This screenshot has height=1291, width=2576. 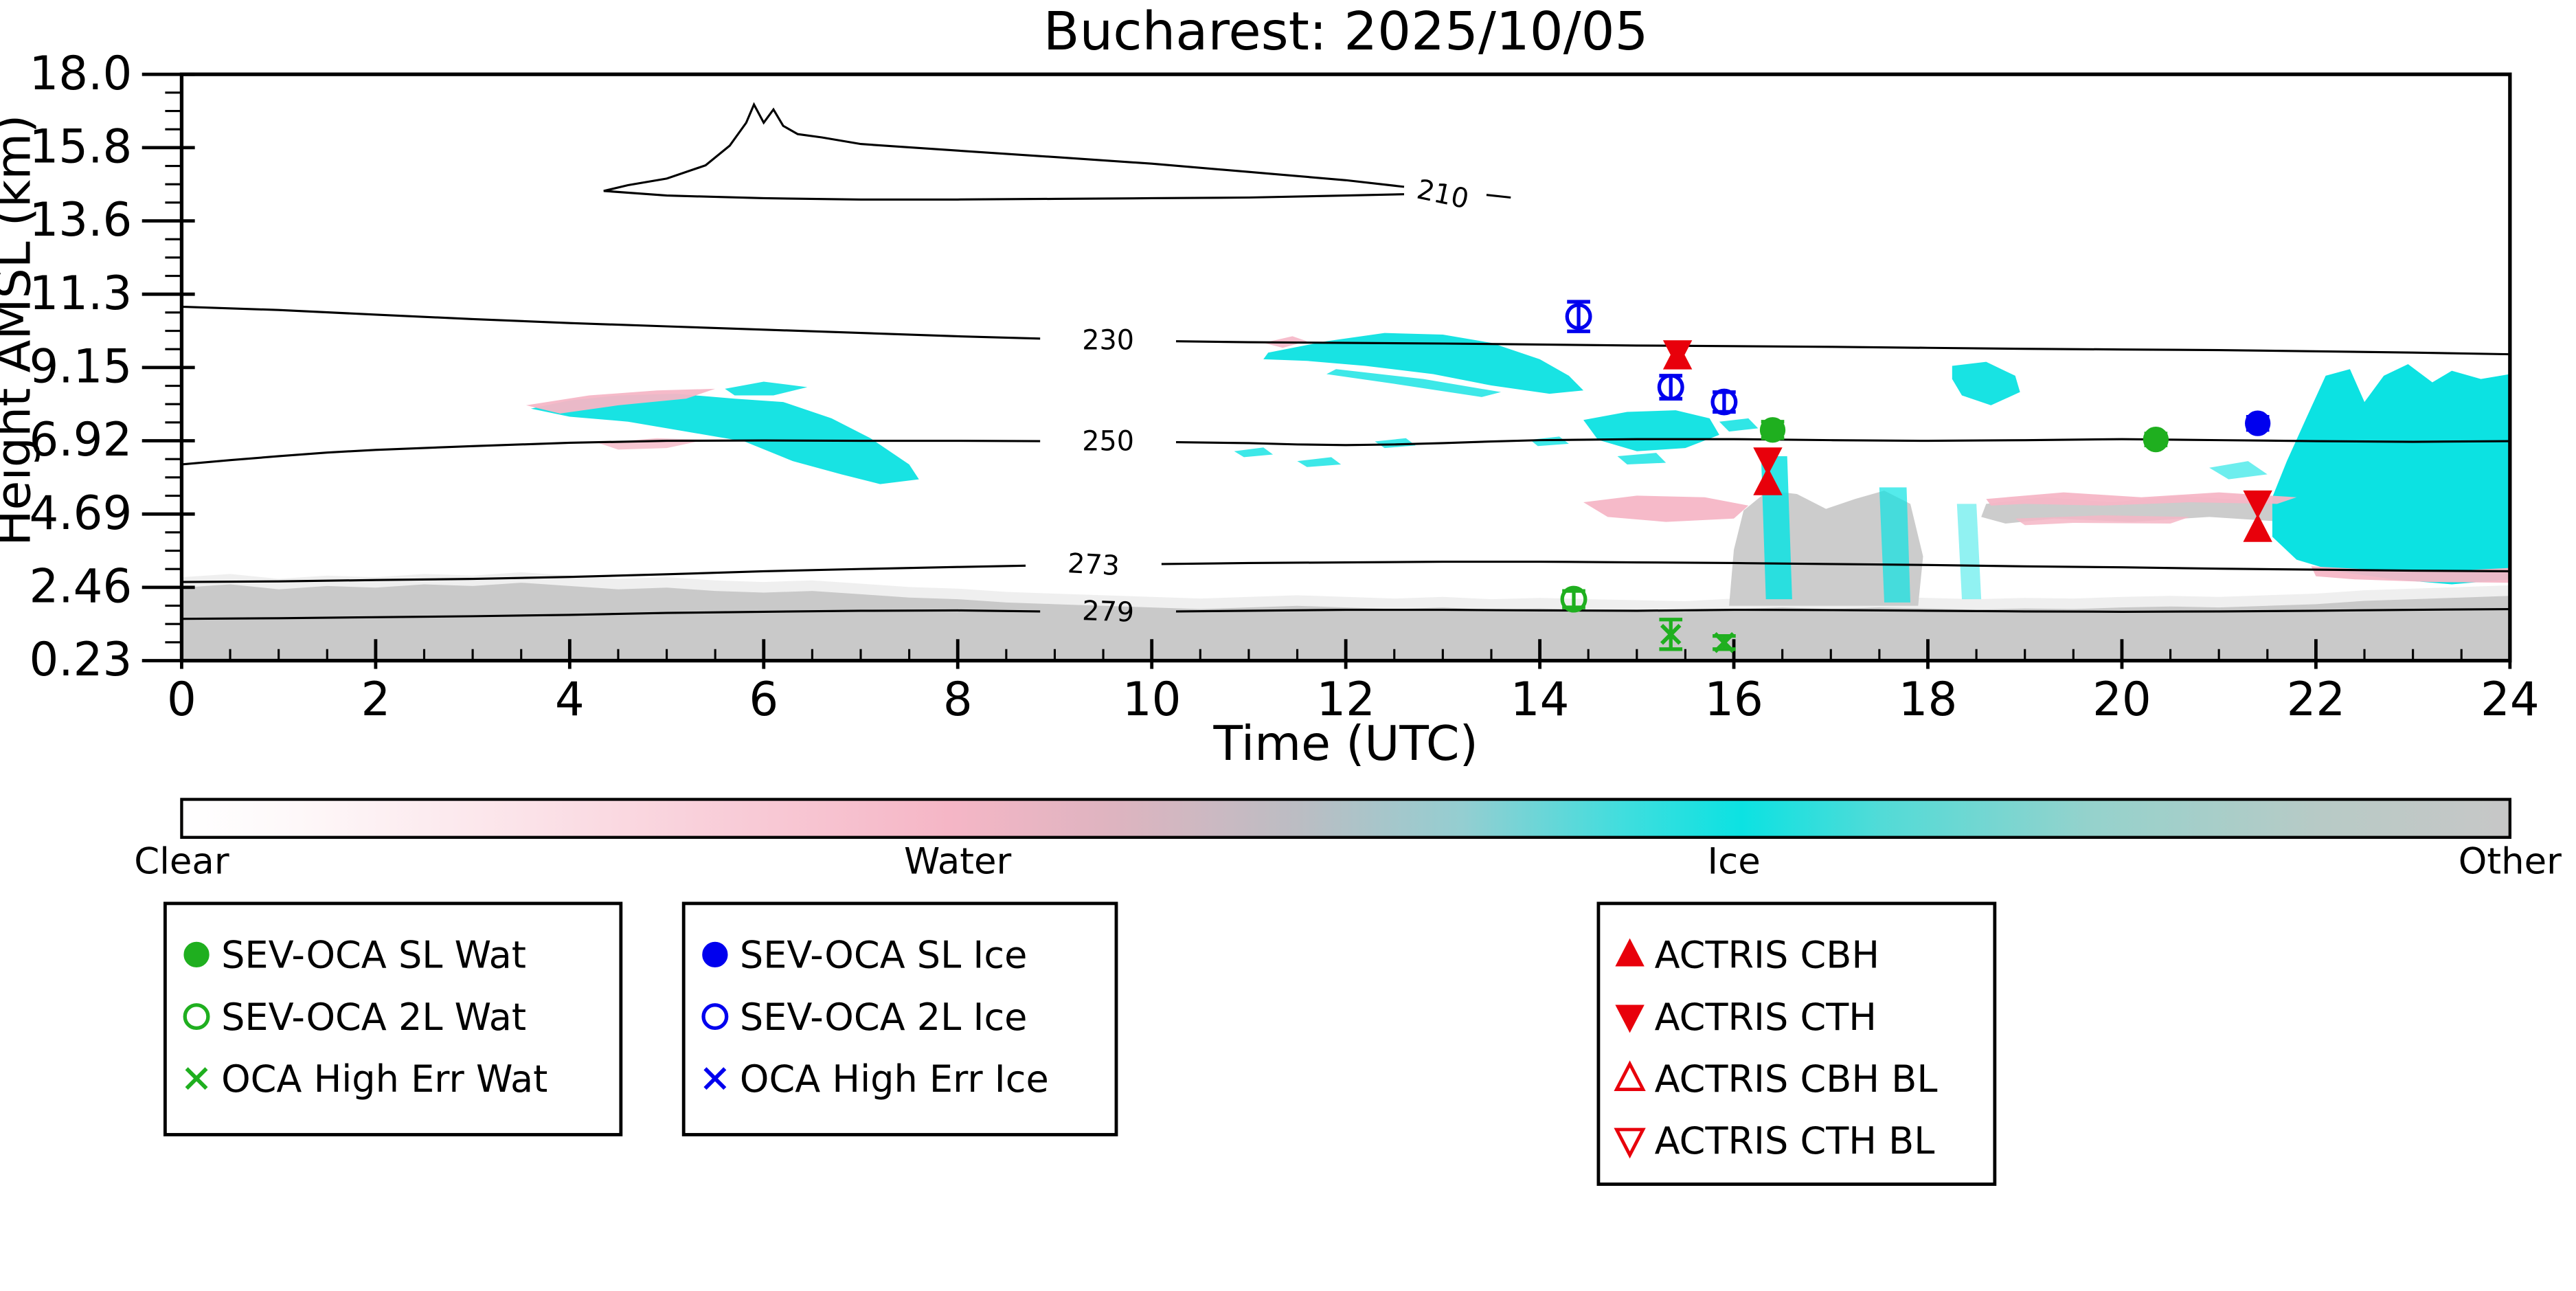 What do you see at coordinates (1345, 616) in the screenshot?
I see `cloud-region-other-fuzz` at bounding box center [1345, 616].